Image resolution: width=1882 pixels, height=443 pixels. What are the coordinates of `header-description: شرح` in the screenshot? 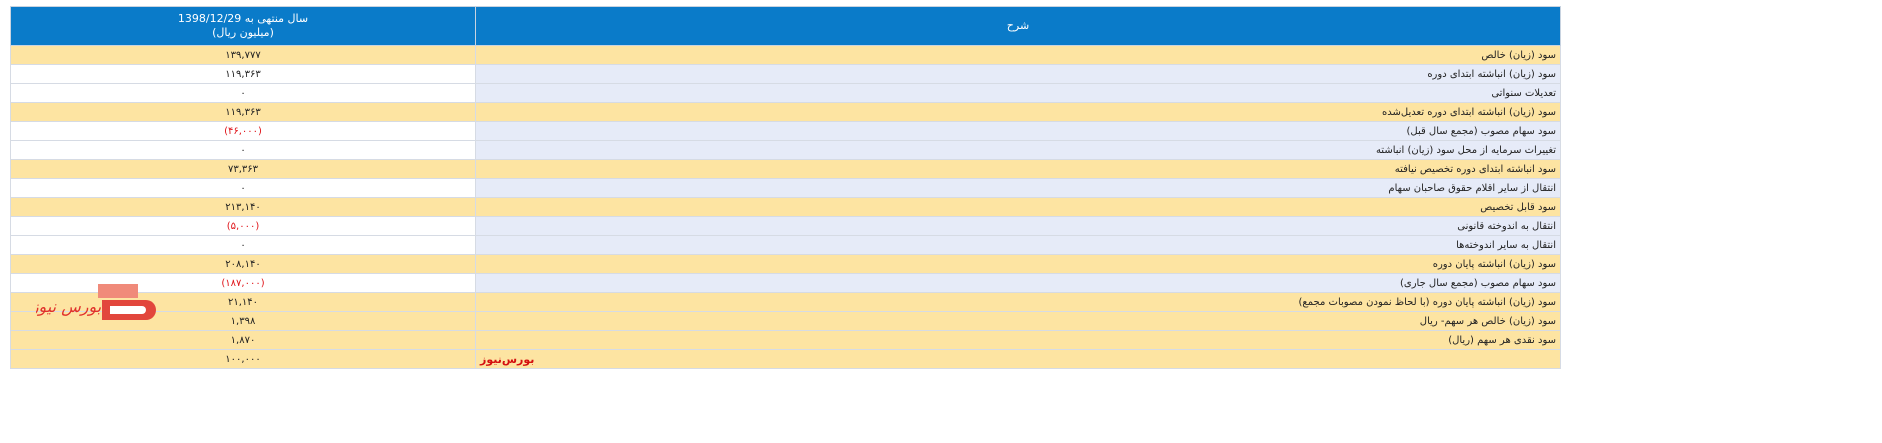 It's located at (1018, 26).